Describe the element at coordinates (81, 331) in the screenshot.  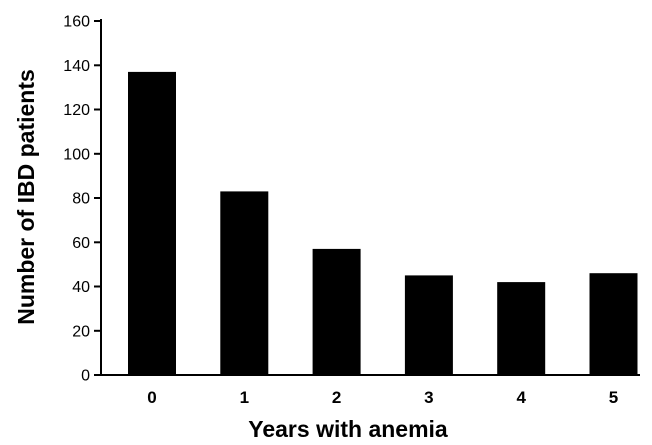
I see `y-tick-label-20: 20` at that location.